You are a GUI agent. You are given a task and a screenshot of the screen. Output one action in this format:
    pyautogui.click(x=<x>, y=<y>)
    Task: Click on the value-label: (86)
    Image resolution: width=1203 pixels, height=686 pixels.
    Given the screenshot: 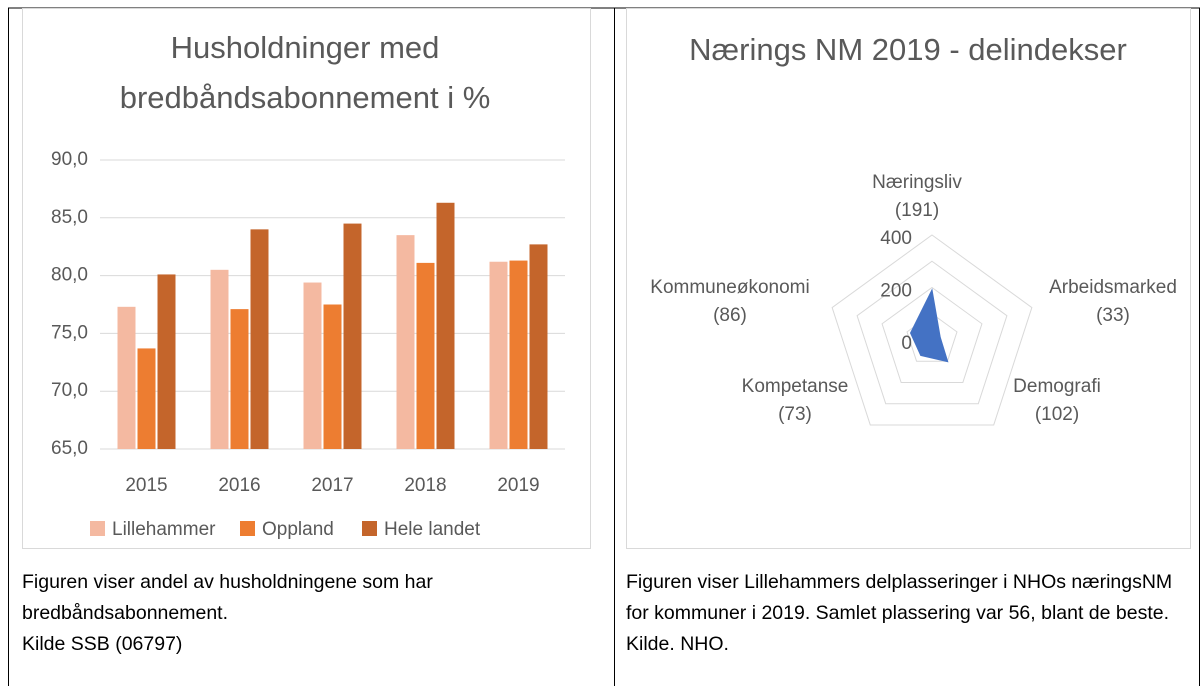 What is the action you would take?
    pyautogui.click(x=730, y=315)
    